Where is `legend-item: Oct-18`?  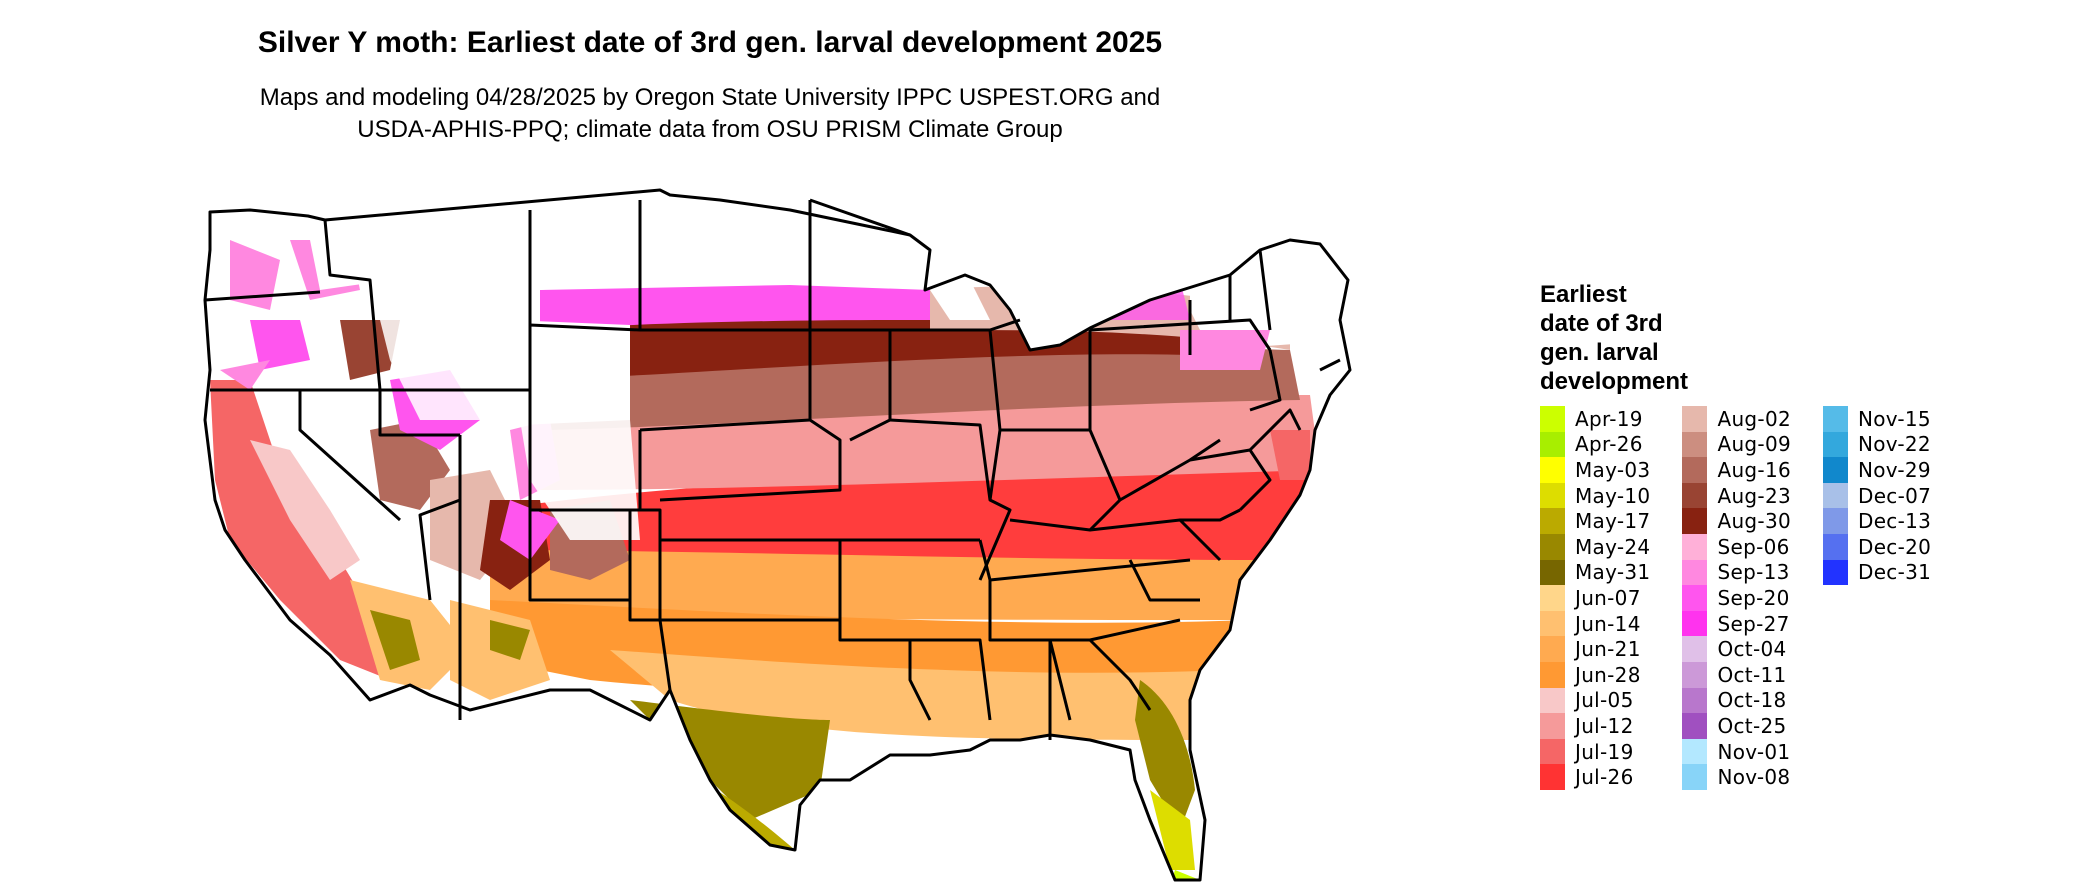 legend-item: Oct-18 is located at coordinates (1736, 700).